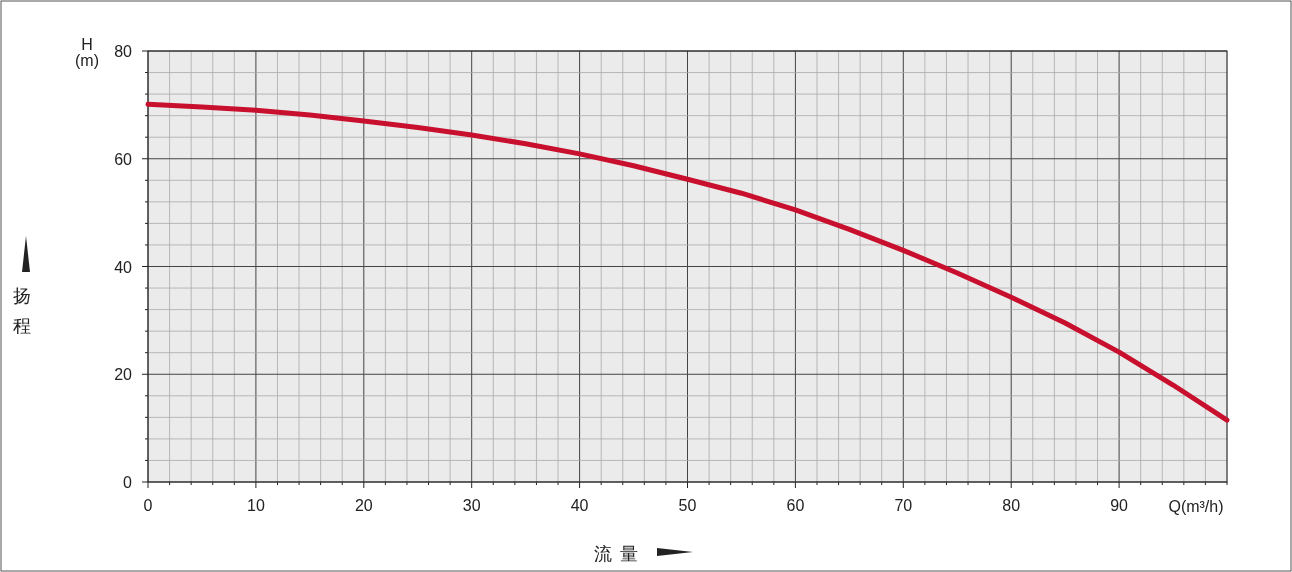 This screenshot has height=572, width=1292. Describe the element at coordinates (471, 505) in the screenshot. I see `x-tick-label: 30` at that location.